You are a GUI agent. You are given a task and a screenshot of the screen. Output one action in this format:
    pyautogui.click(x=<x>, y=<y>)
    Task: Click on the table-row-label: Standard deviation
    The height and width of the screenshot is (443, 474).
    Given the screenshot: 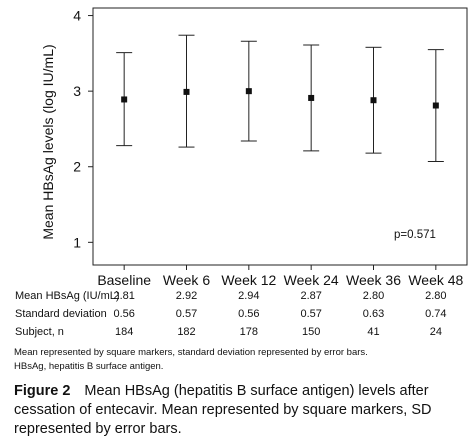 What is the action you would take?
    pyautogui.click(x=61, y=314)
    